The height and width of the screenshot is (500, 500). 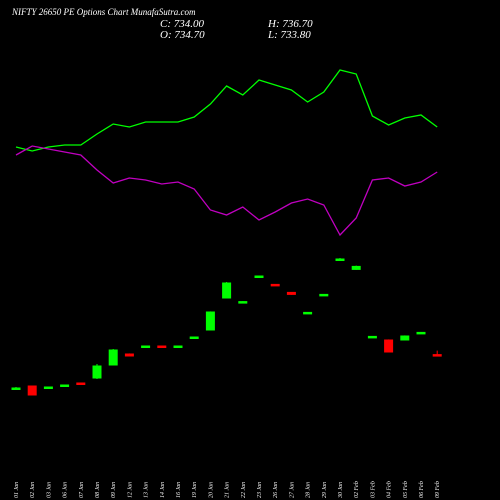 What do you see at coordinates (325, 490) in the screenshot?
I see `x-tick-label: 29 Jan` at bounding box center [325, 490].